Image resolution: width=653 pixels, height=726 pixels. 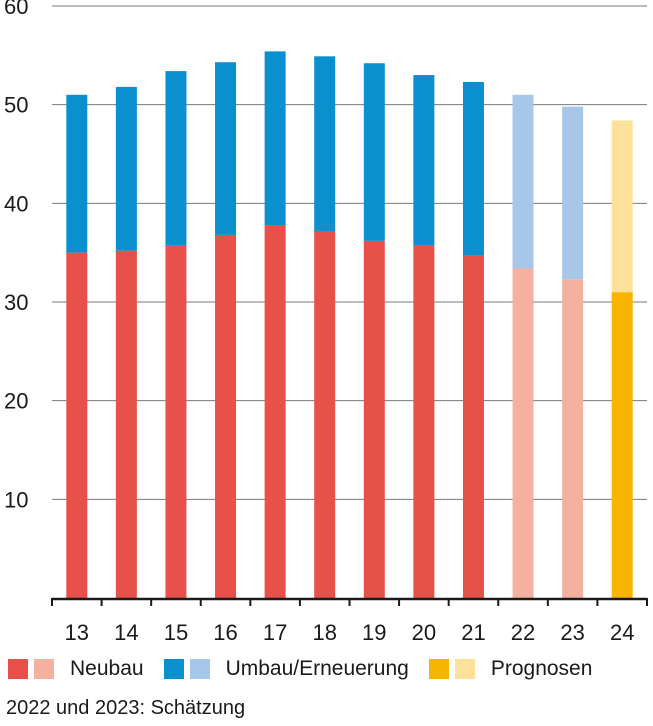 What do you see at coordinates (16, 499) in the screenshot?
I see `y-tick-label-10: 10` at bounding box center [16, 499].